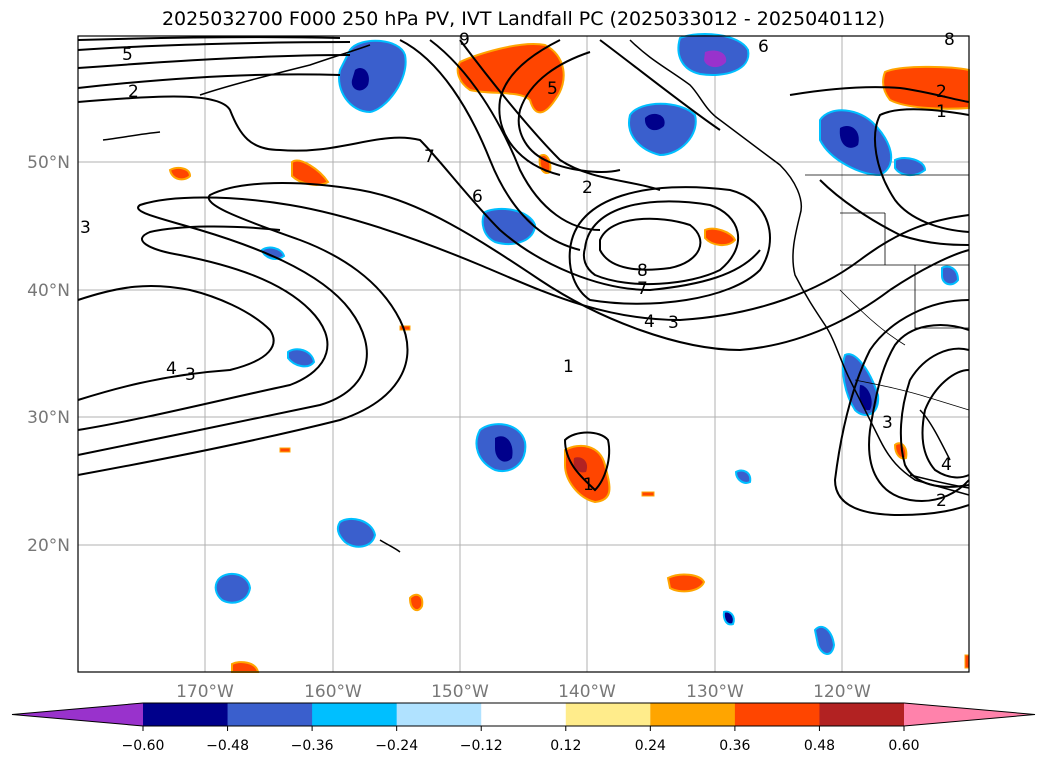 This screenshot has width=1047, height=765. Describe the element at coordinates (842, 692) in the screenshot. I see `lon-label: 120°W` at that location.